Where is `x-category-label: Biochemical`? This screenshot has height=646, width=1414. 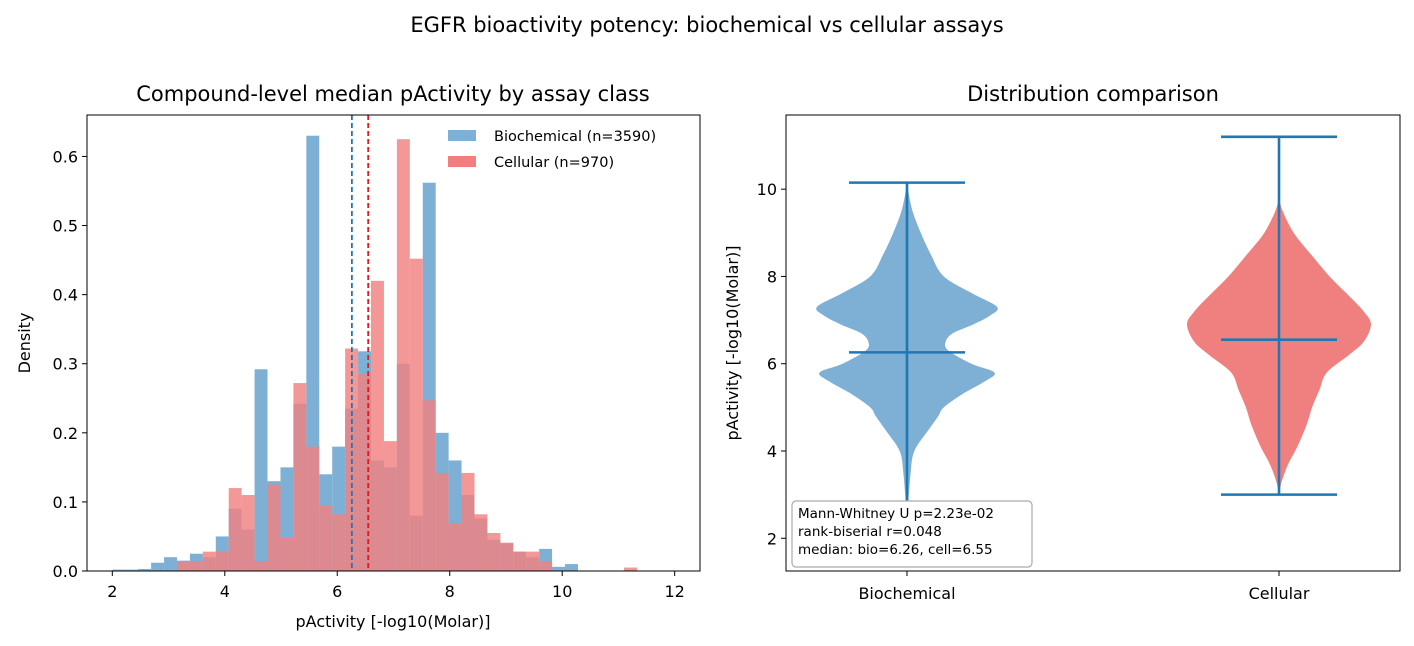
x-category-label: Biochemical is located at coordinates (906, 593).